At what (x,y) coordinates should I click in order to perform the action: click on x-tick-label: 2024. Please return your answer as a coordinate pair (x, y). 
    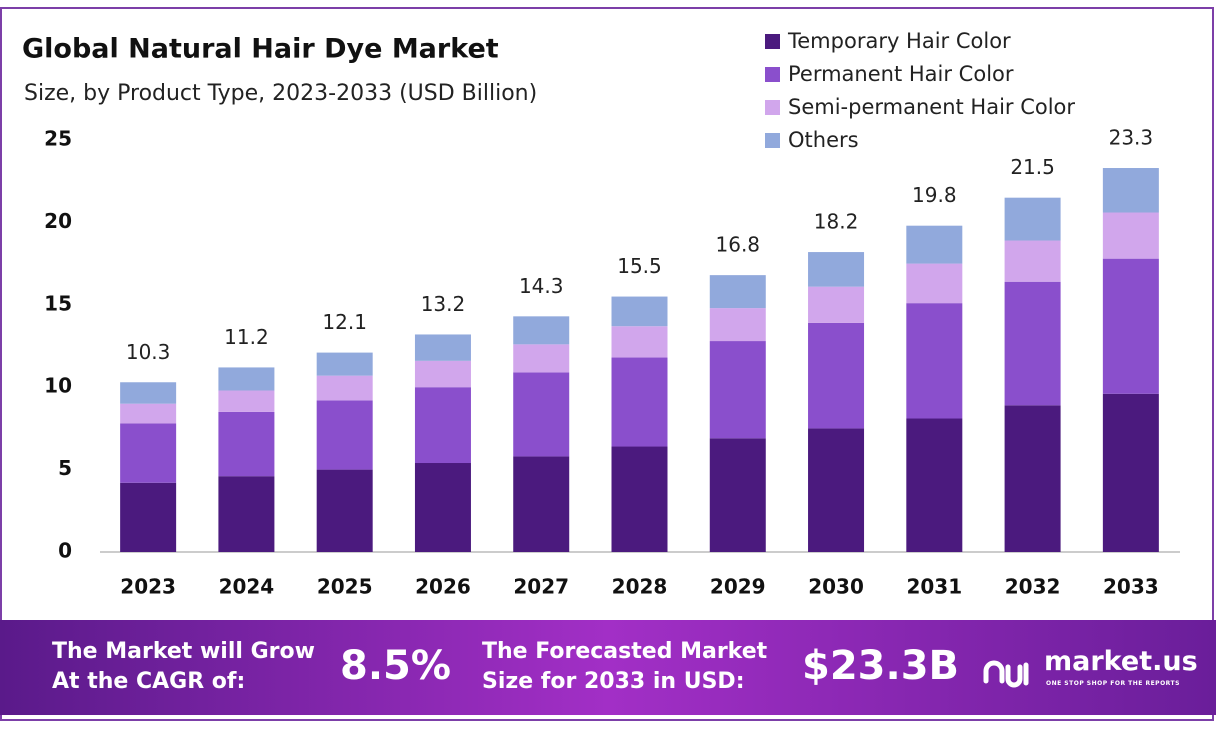
    Looking at the image, I should click on (247, 587).